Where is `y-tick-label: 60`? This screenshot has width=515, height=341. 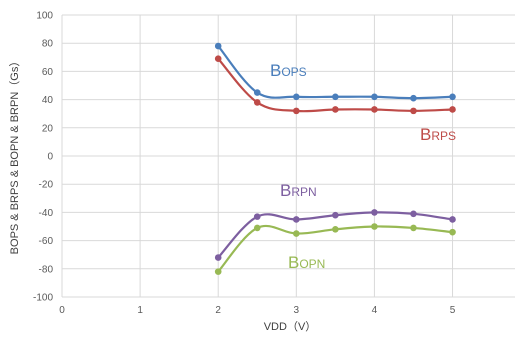 y-tick-label: 60 is located at coordinates (48, 72).